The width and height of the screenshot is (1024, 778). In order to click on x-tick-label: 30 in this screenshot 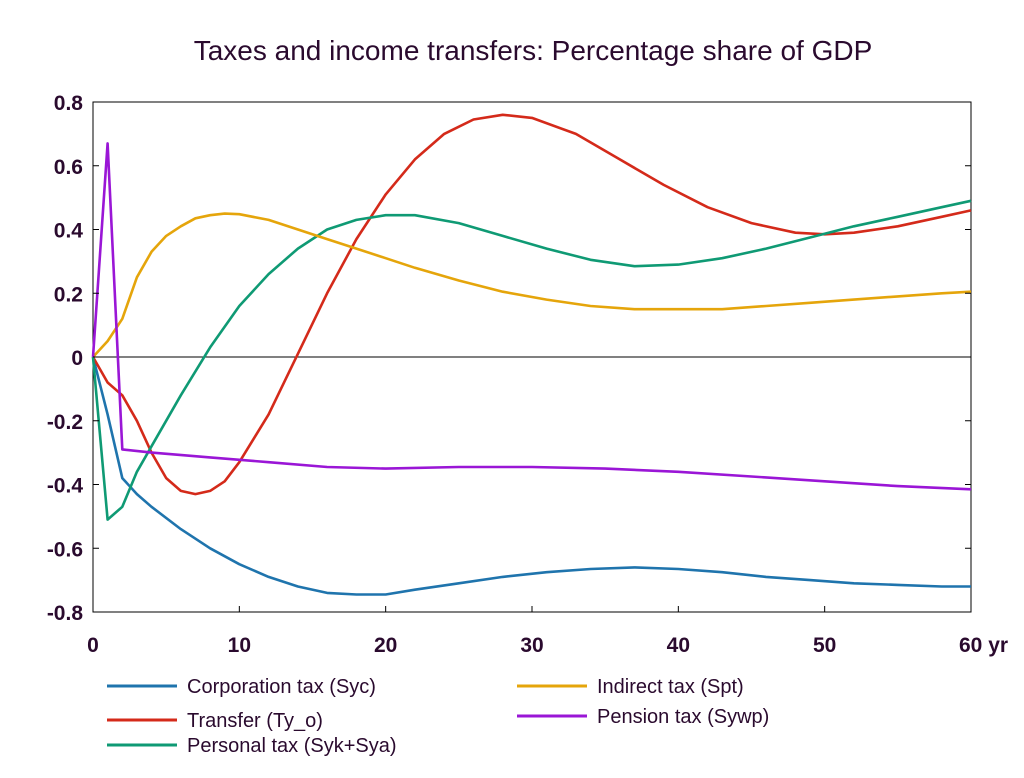, I will do `click(531, 645)`.